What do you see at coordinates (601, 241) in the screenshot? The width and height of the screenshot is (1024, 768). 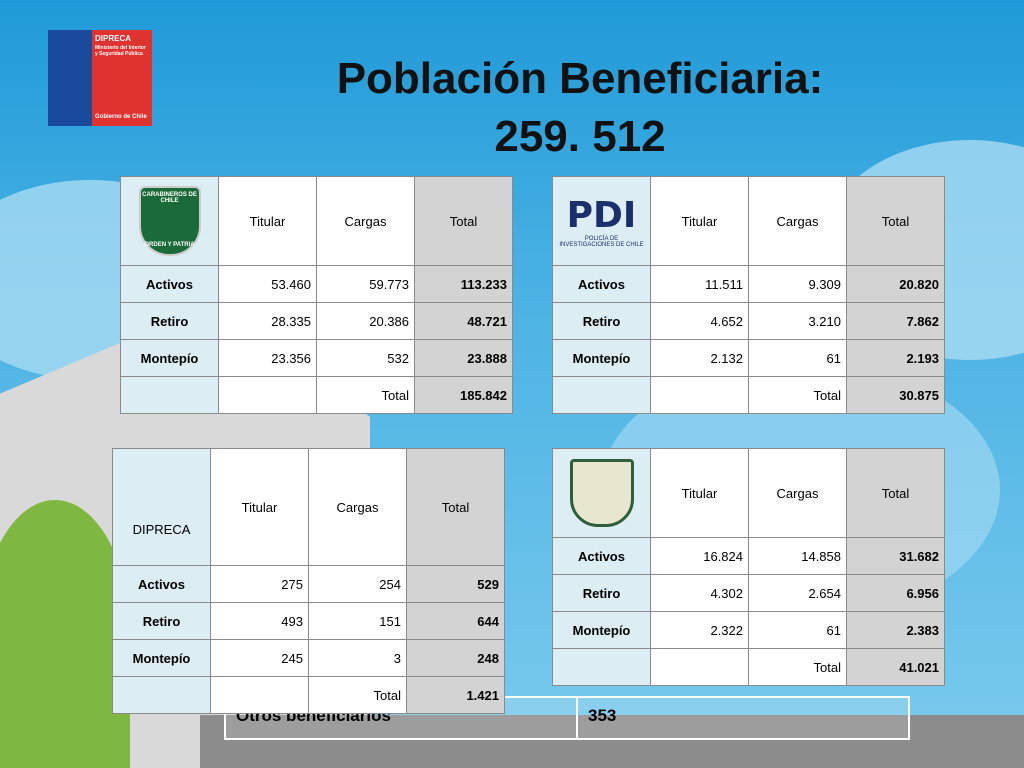 I see `logo-text: POLICÍA DE INVESTIGACIONES DE CHILE` at bounding box center [601, 241].